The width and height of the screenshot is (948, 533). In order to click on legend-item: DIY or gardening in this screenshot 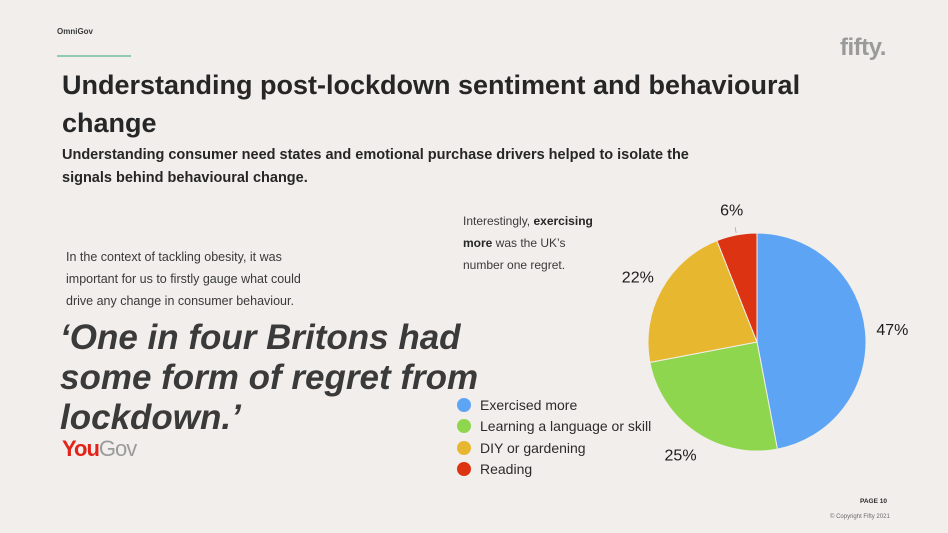, I will do `click(554, 448)`.